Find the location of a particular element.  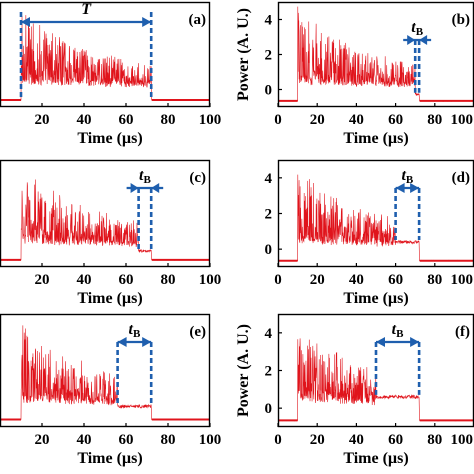

panel-label: (d) is located at coordinates (461, 178).